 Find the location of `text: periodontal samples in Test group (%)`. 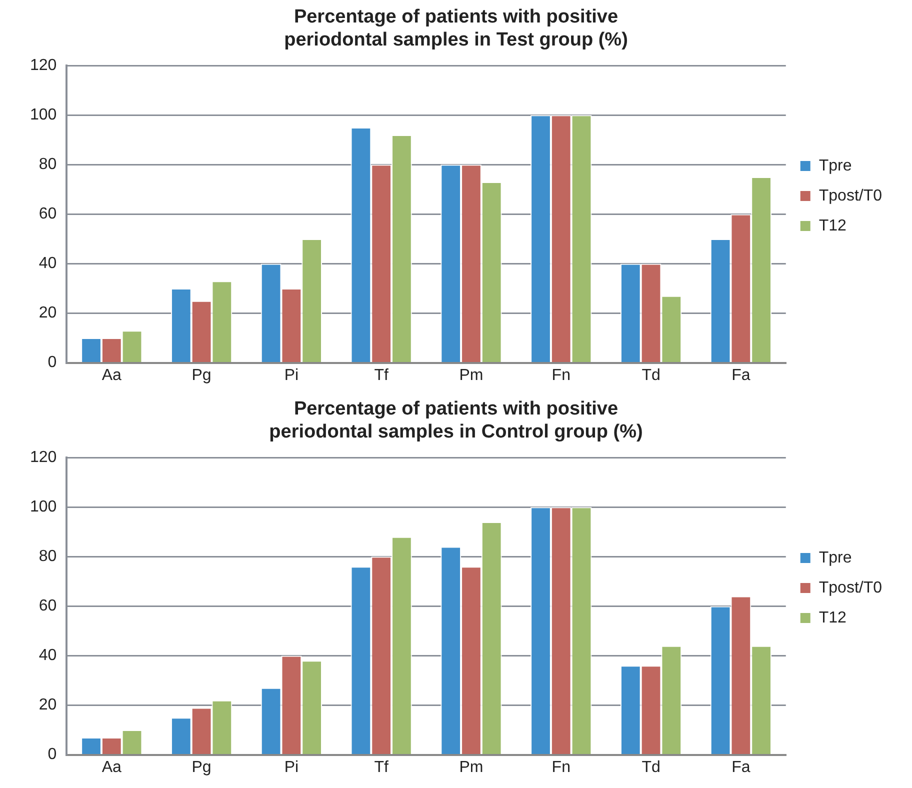

text: periodontal samples in Test group (%) is located at coordinates (456, 39).